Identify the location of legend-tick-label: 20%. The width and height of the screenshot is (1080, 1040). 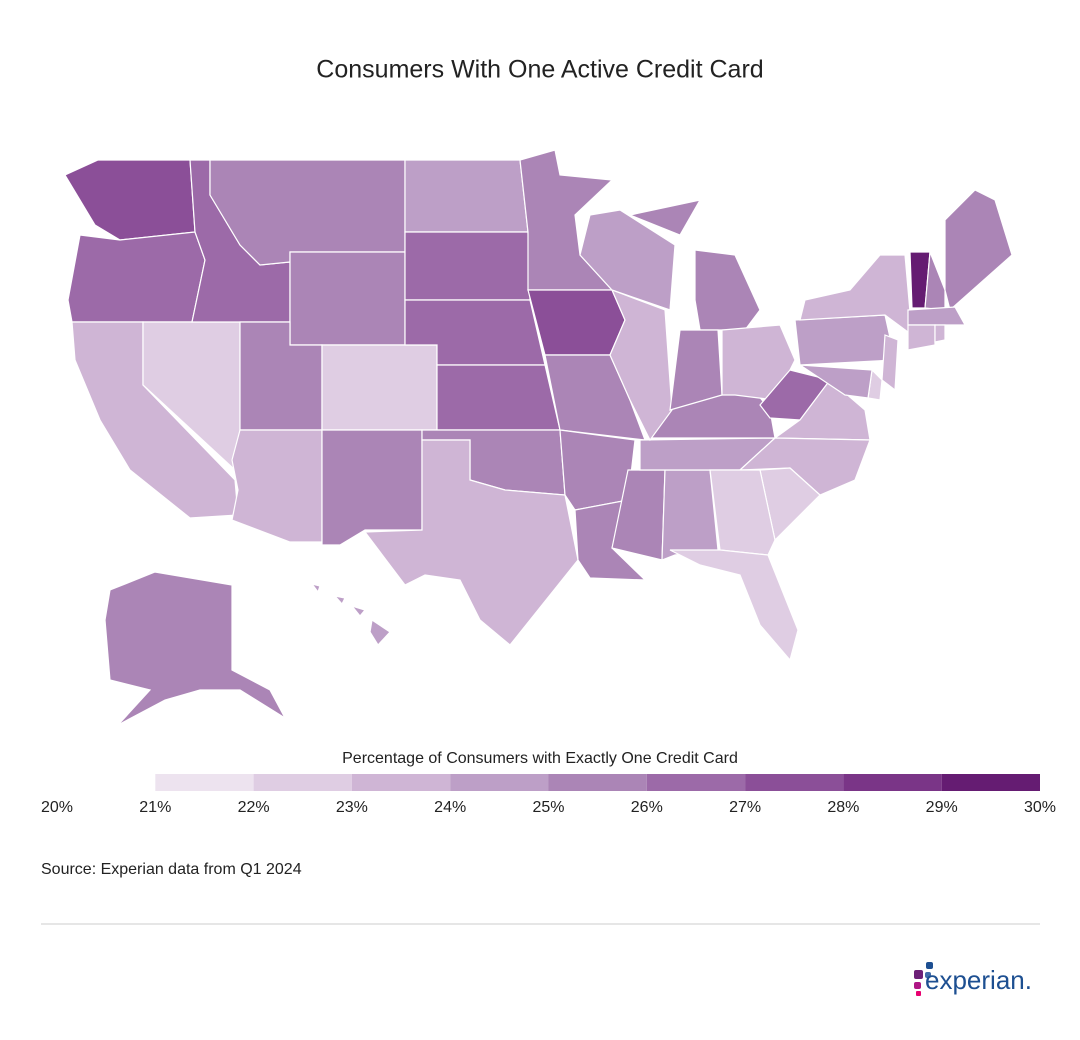
(57, 807).